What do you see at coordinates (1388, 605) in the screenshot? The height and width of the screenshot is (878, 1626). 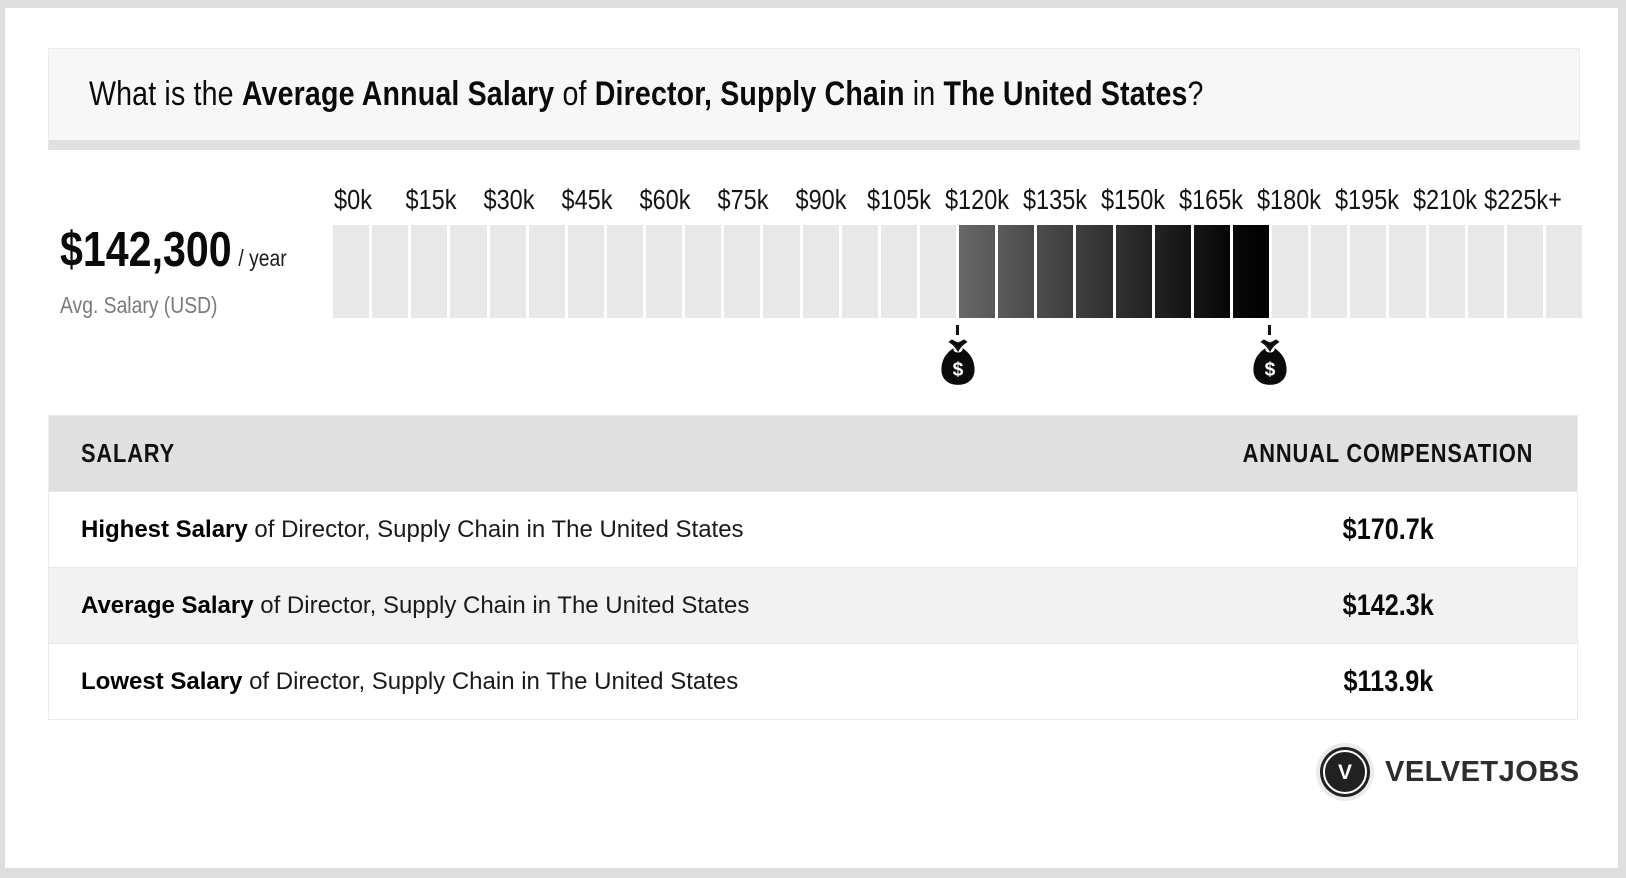 I see `row-value: $142.3k` at bounding box center [1388, 605].